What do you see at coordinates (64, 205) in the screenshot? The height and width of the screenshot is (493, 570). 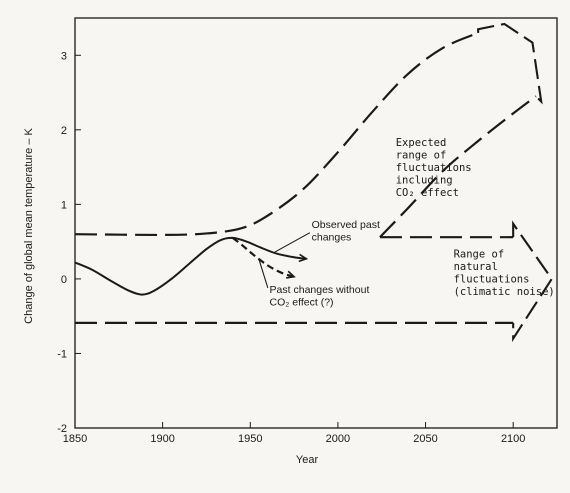 I see `y-tick-label: 1` at bounding box center [64, 205].